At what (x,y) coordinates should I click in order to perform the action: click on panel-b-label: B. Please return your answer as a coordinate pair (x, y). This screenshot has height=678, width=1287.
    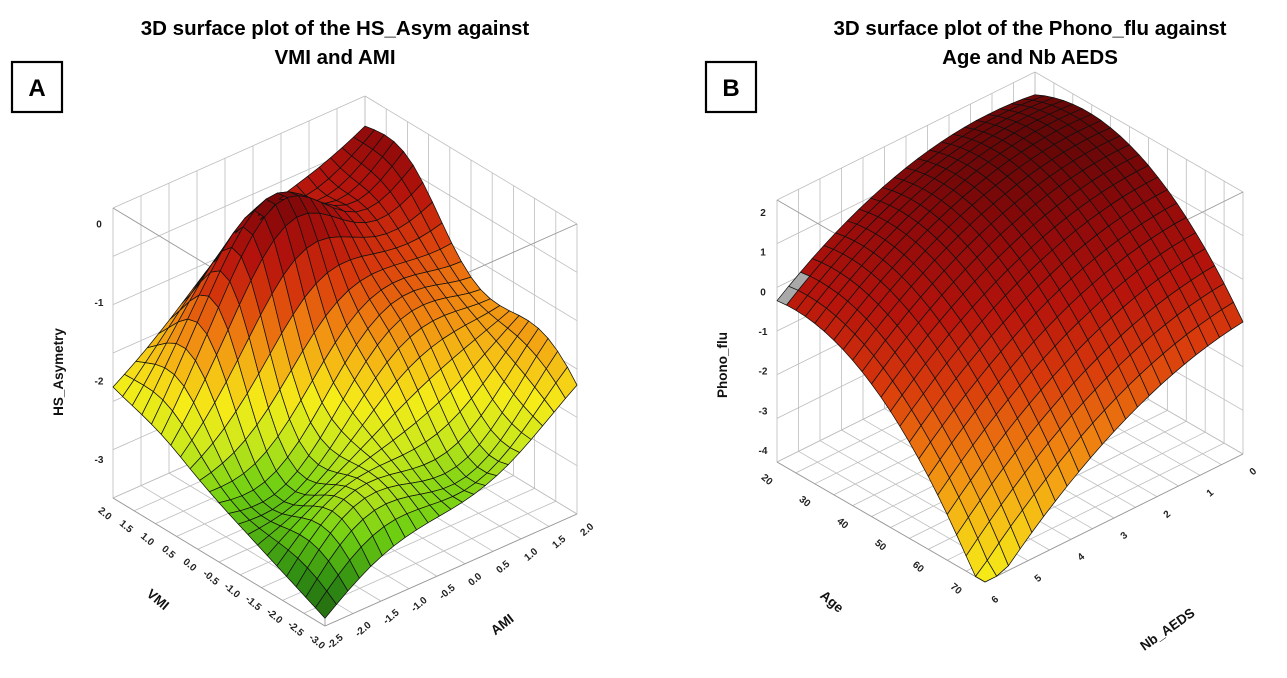
    Looking at the image, I should click on (730, 88).